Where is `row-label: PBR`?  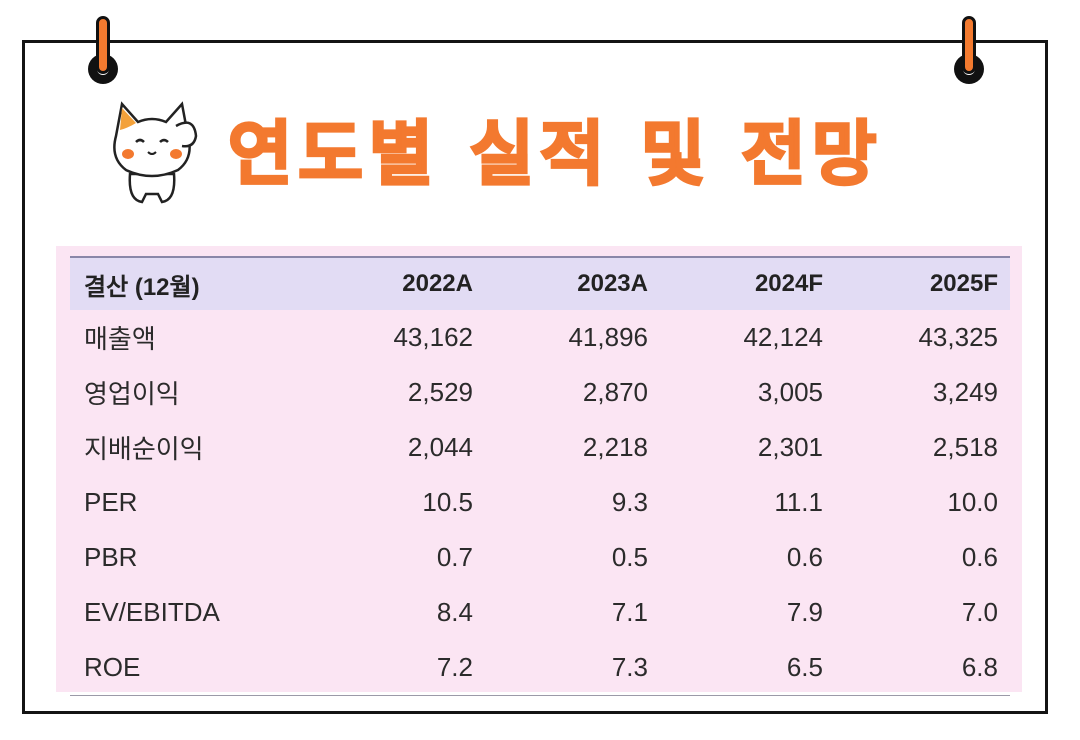
row-label: PBR is located at coordinates (111, 557).